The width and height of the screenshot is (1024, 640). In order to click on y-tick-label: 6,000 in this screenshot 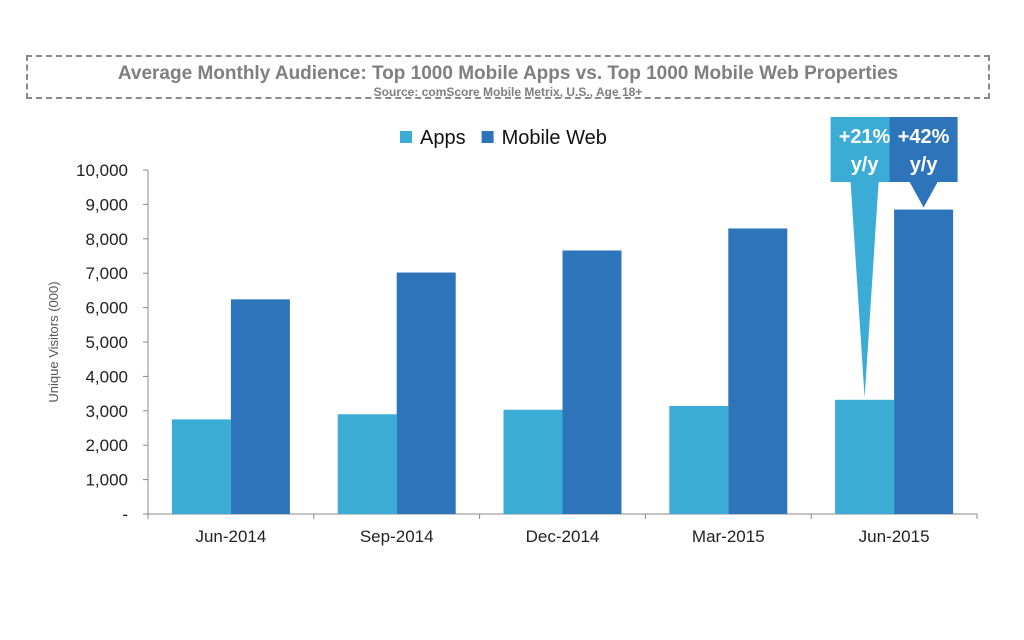, I will do `click(106, 308)`.